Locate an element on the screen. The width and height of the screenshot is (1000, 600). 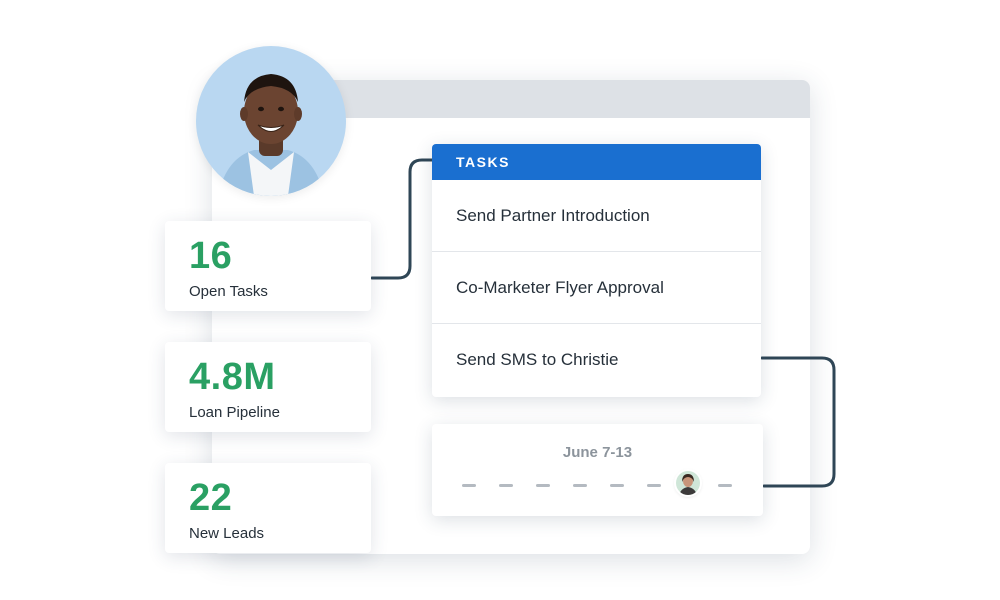
tasks-header: TASKS is located at coordinates (596, 162).